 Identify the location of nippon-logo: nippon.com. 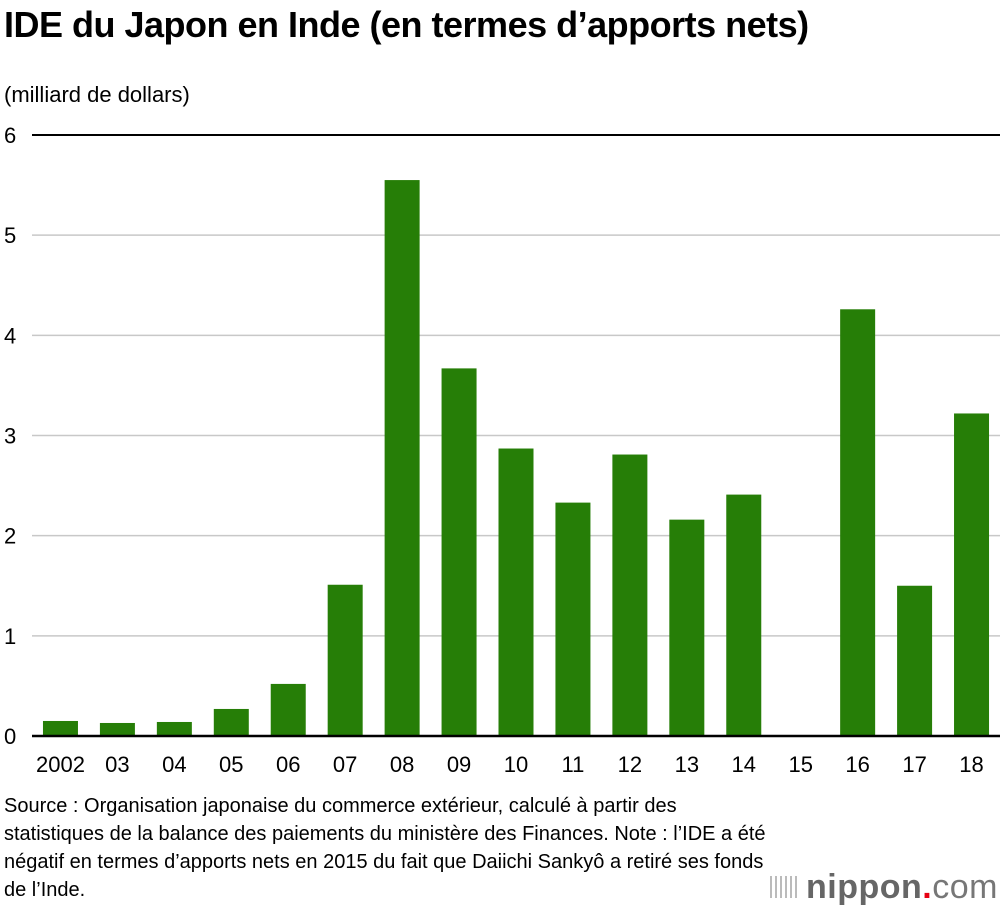
(884, 887).